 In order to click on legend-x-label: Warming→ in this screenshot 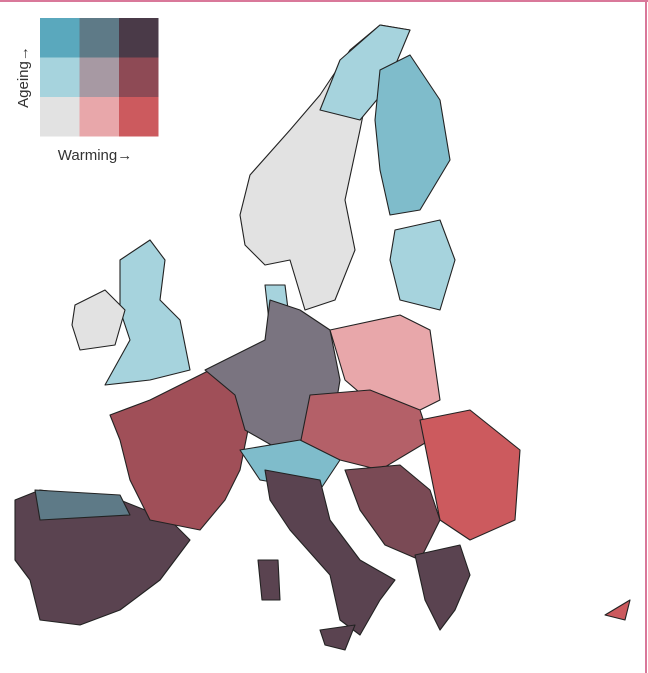, I will do `click(95, 155)`.